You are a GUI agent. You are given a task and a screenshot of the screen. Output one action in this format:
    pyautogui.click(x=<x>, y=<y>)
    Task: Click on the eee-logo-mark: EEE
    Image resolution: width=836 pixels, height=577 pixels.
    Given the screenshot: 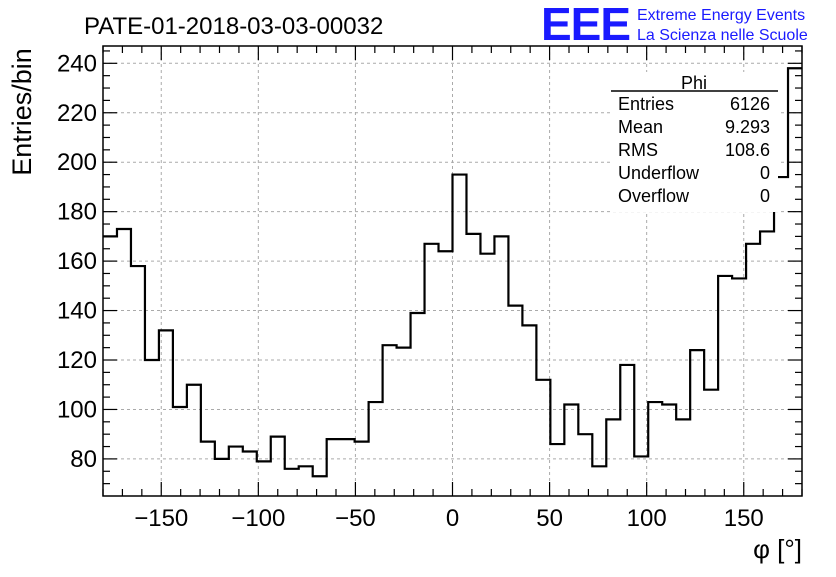 What is the action you would take?
    pyautogui.click(x=585, y=25)
    